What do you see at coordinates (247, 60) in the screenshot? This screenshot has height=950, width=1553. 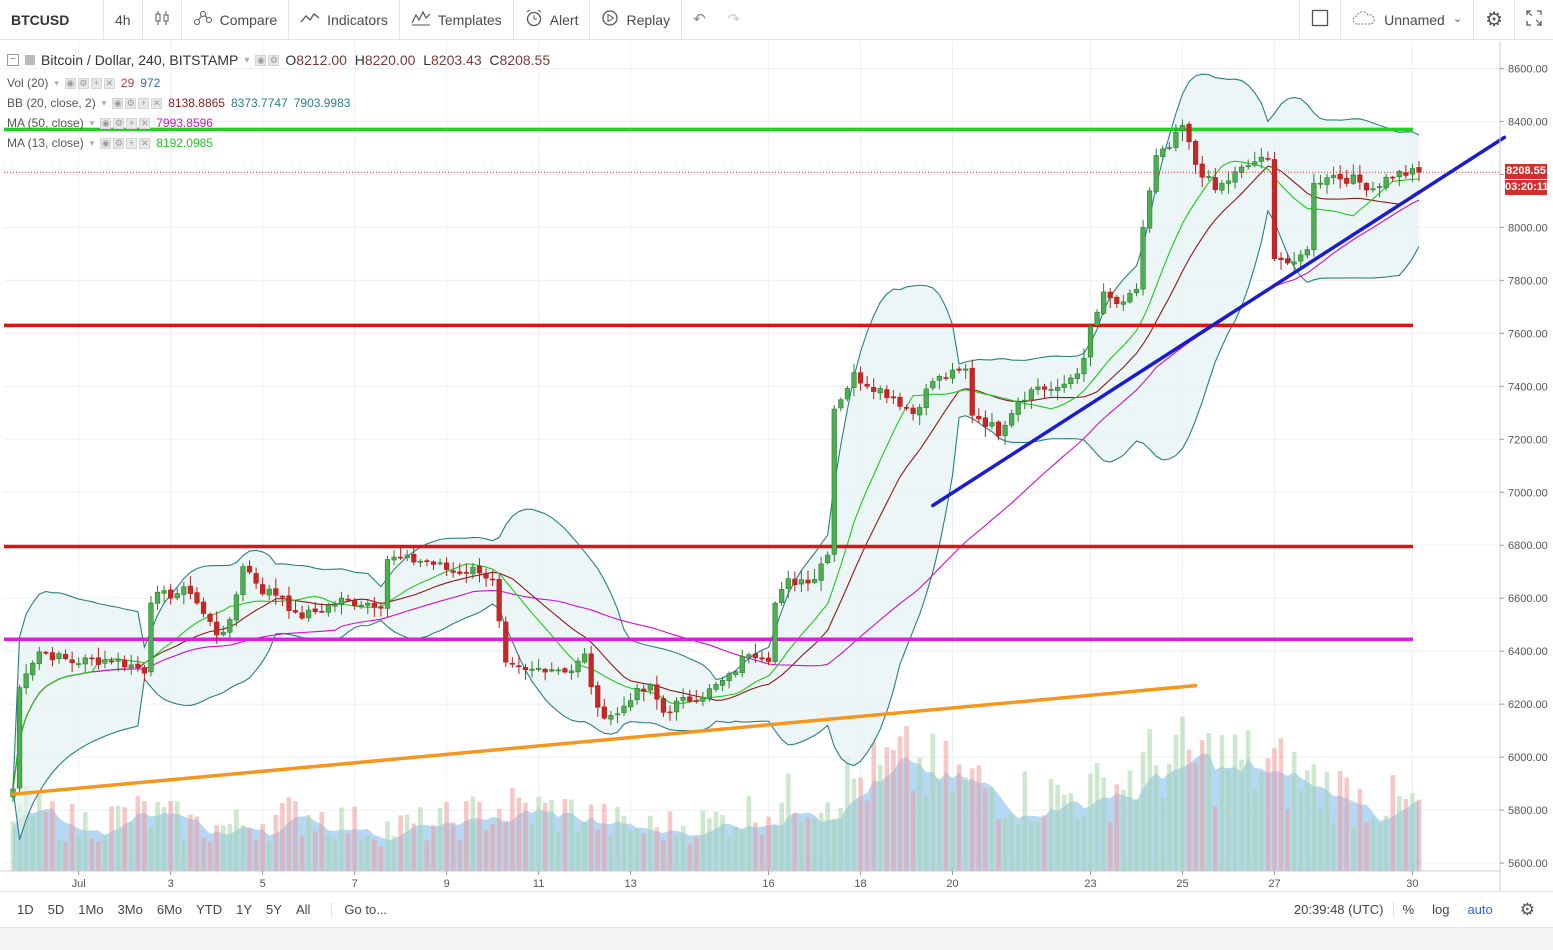 I see `series-menu-chevron-icon: ▾` at bounding box center [247, 60].